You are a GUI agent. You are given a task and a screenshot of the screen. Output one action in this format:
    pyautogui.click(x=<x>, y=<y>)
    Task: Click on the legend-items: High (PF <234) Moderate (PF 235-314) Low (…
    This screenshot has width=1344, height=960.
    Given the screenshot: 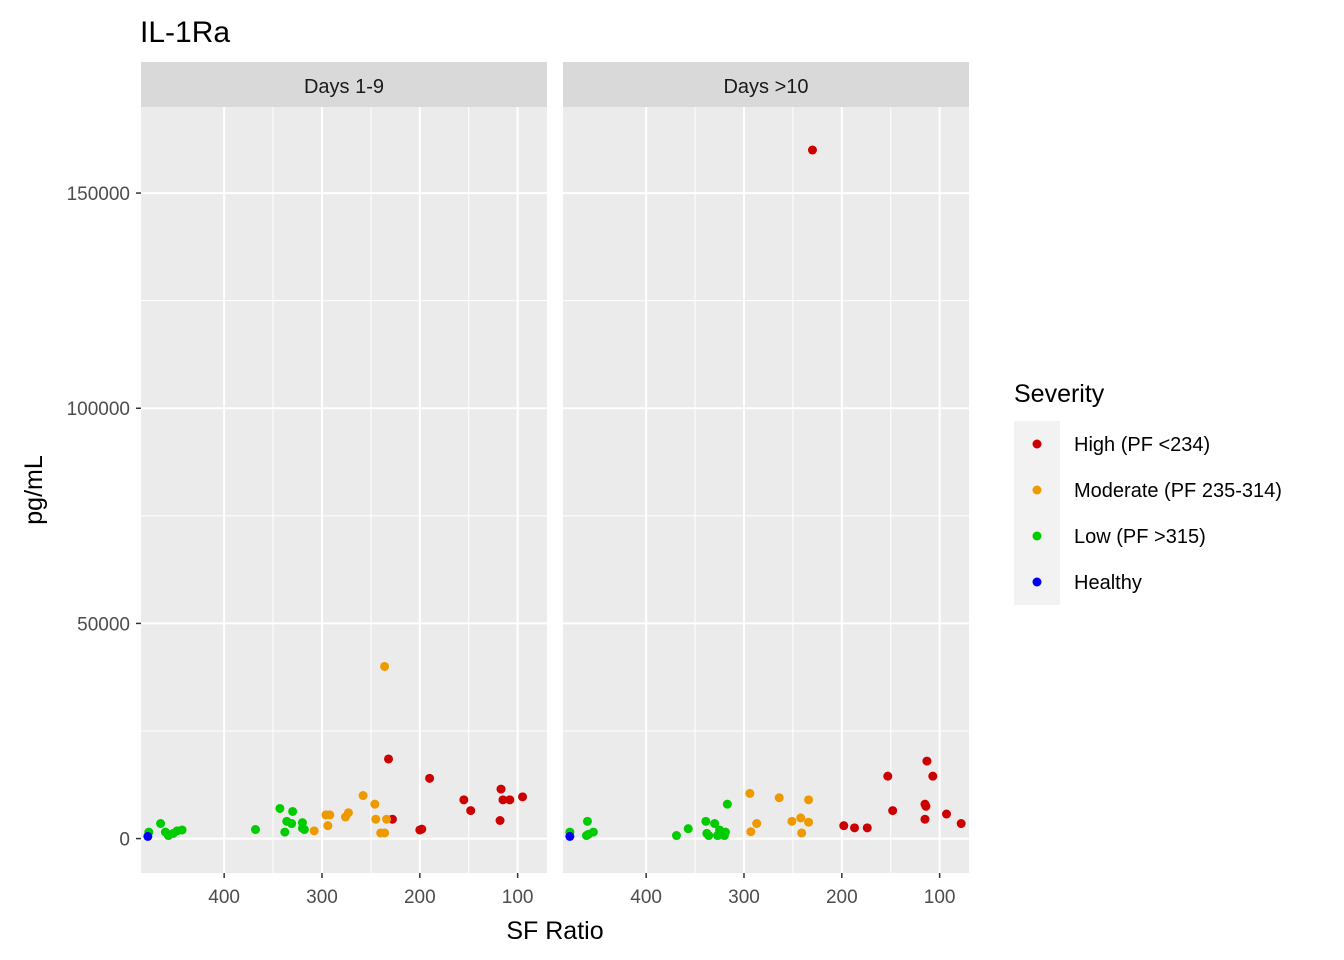 What is the action you would take?
    pyautogui.click(x=1148, y=513)
    